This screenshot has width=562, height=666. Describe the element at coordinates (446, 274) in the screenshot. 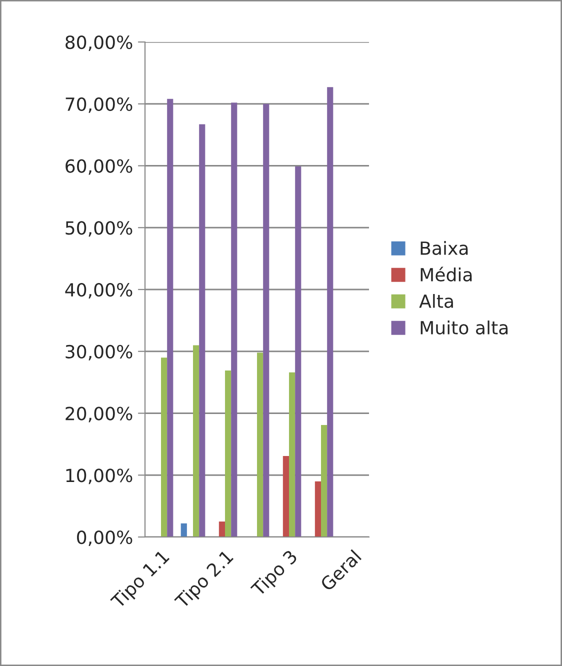

I see `legend-label: Média` at that location.